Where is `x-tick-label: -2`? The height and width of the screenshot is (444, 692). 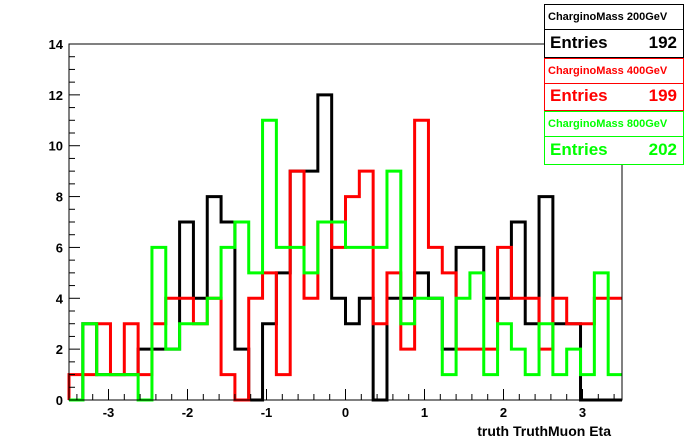 x-tick-label: -2 is located at coordinates (188, 412).